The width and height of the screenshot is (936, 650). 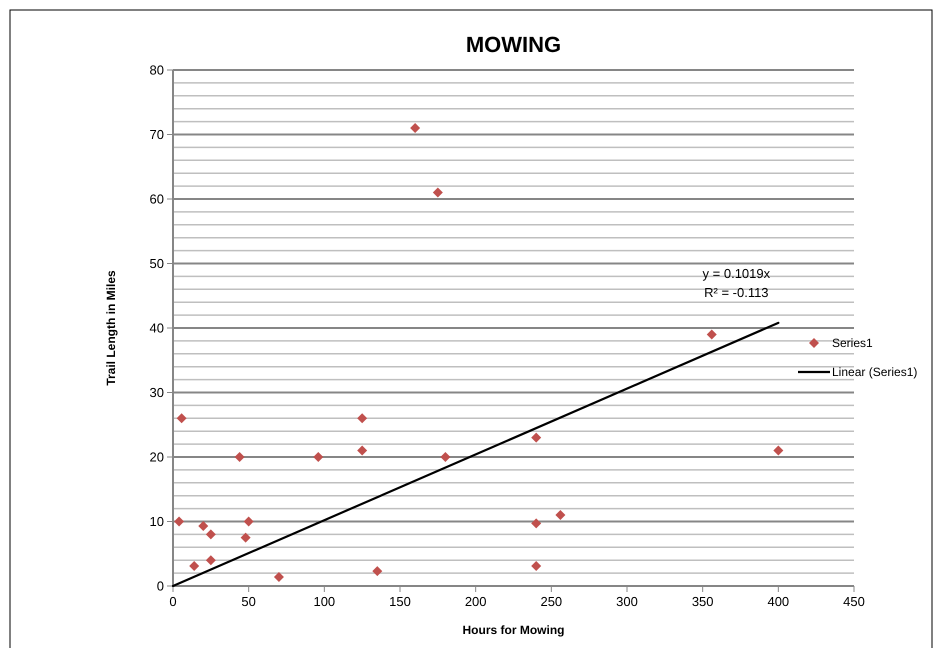 What do you see at coordinates (248, 601) in the screenshot?
I see `x-tick-label: 50` at bounding box center [248, 601].